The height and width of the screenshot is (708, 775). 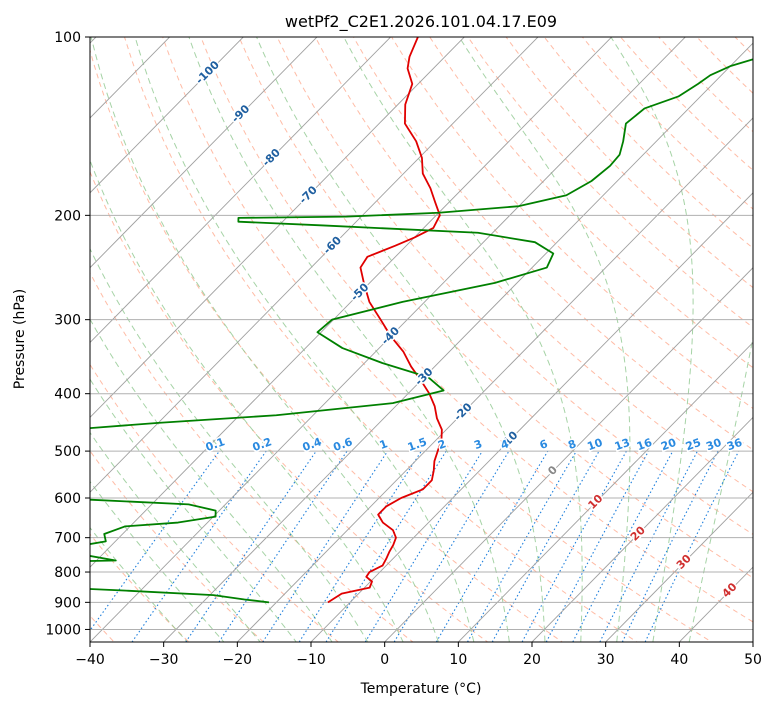 What do you see at coordinates (164, 660) in the screenshot?
I see `x-tick-label: −30` at bounding box center [164, 660].